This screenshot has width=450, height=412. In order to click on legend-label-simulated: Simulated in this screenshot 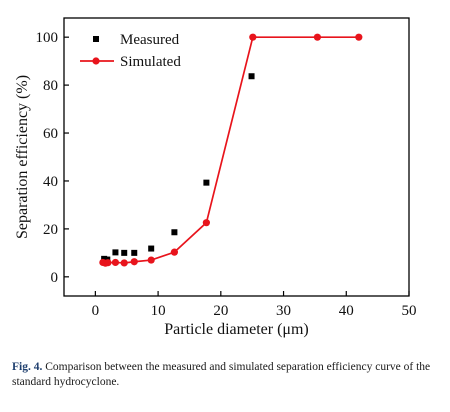, I will do `click(150, 62)`.